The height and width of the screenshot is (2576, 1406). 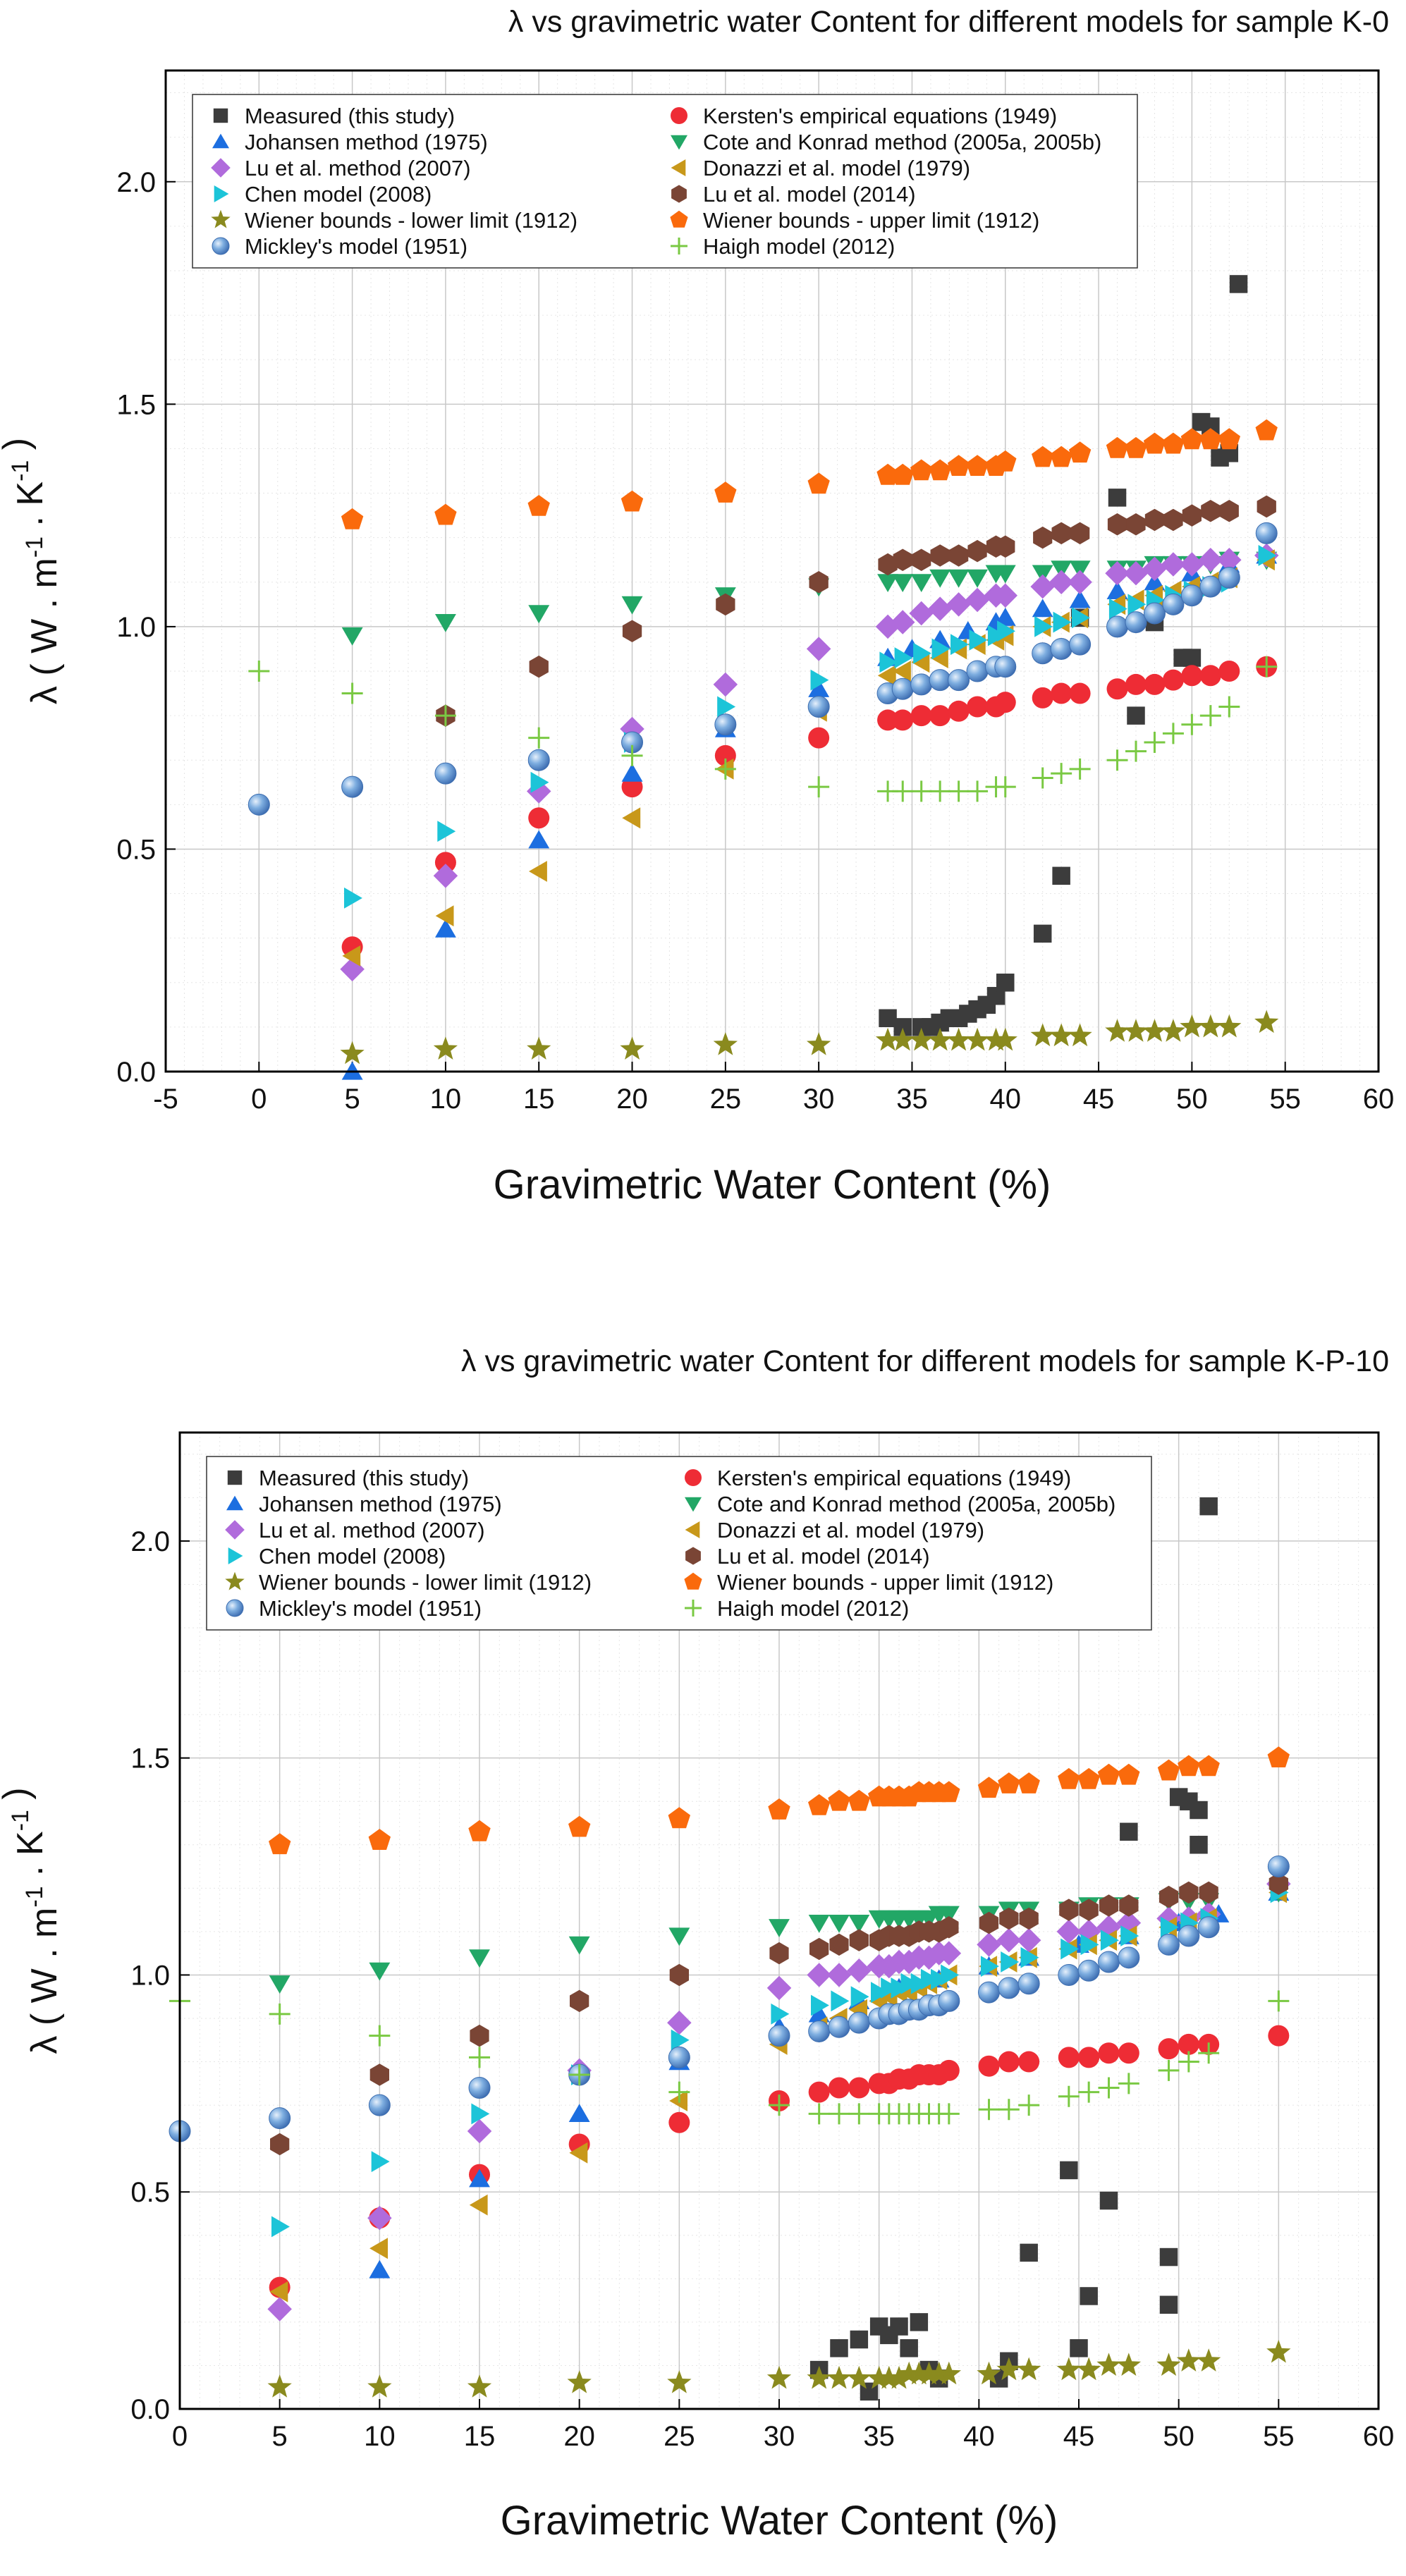 What do you see at coordinates (762, 669) in the screenshot?
I see `series-mickley-s-model-1951` at bounding box center [762, 669].